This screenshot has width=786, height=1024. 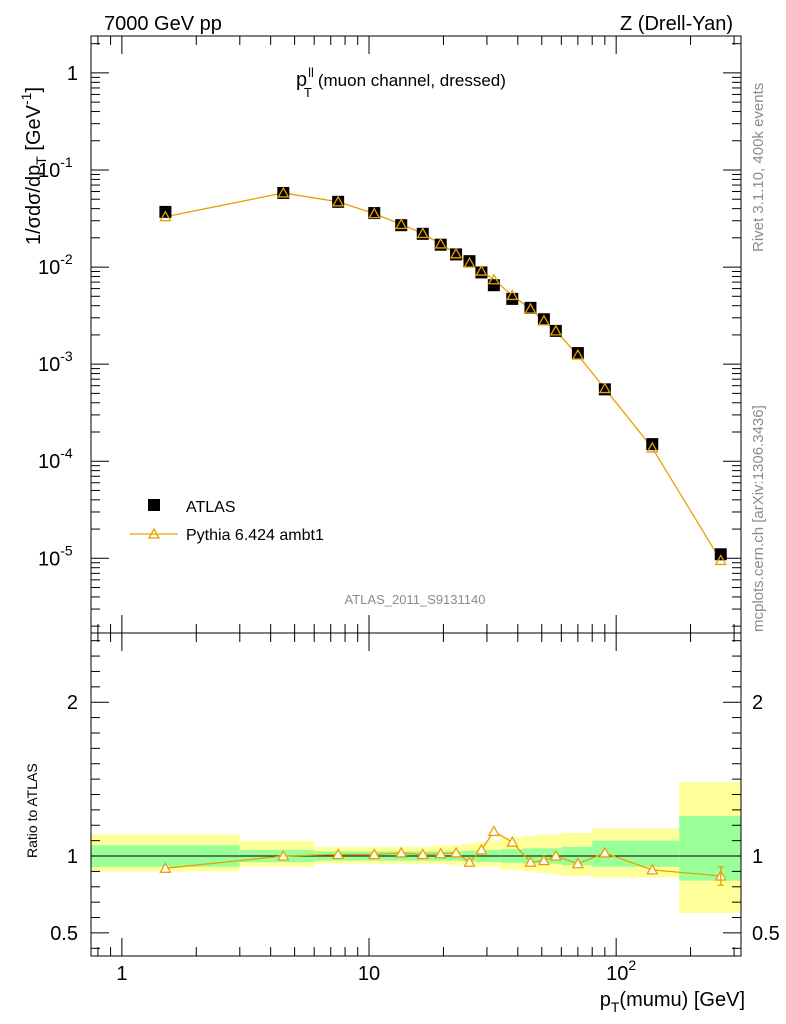 I want to click on x-tick-label: 10, so click(x=369, y=974).